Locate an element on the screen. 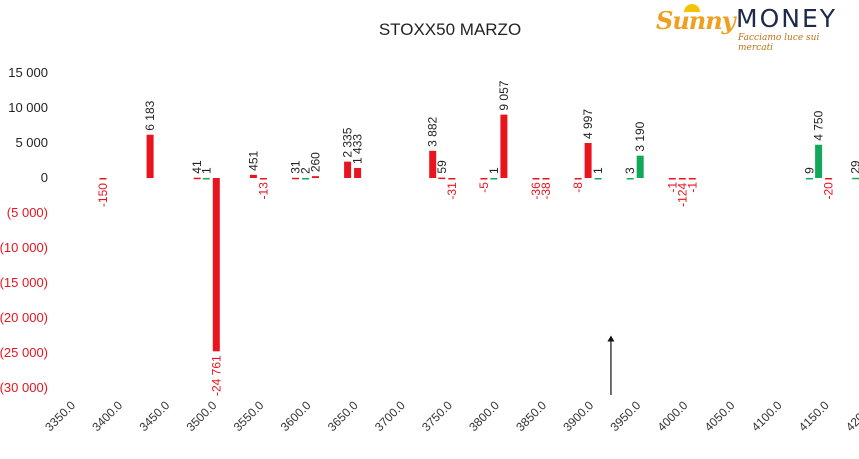 Image resolution: width=859 pixels, height=459 pixels. data-label: 2 is located at coordinates (306, 170).